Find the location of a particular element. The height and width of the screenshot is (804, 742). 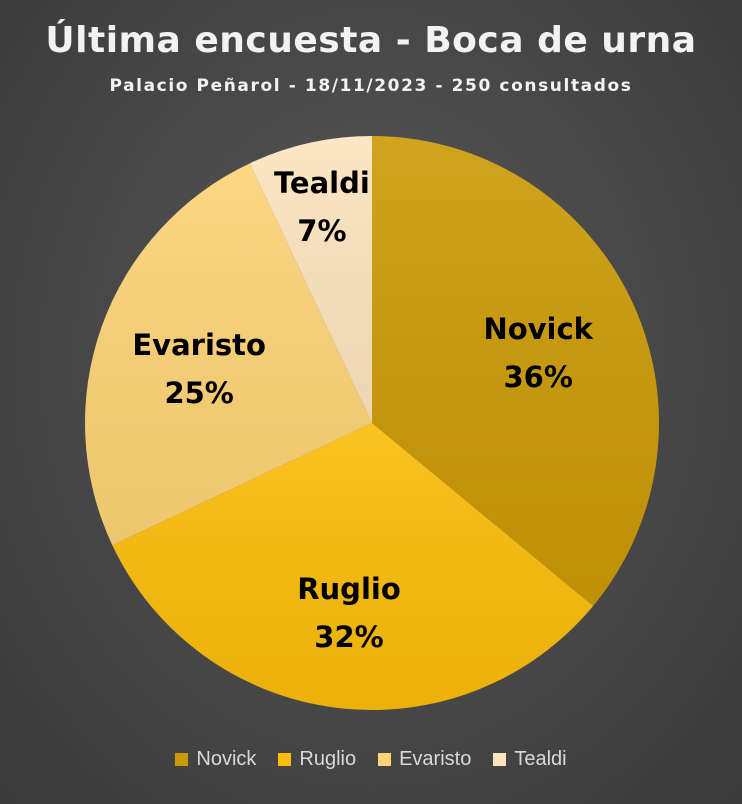

legend-label: Evaristo is located at coordinates (435, 759).